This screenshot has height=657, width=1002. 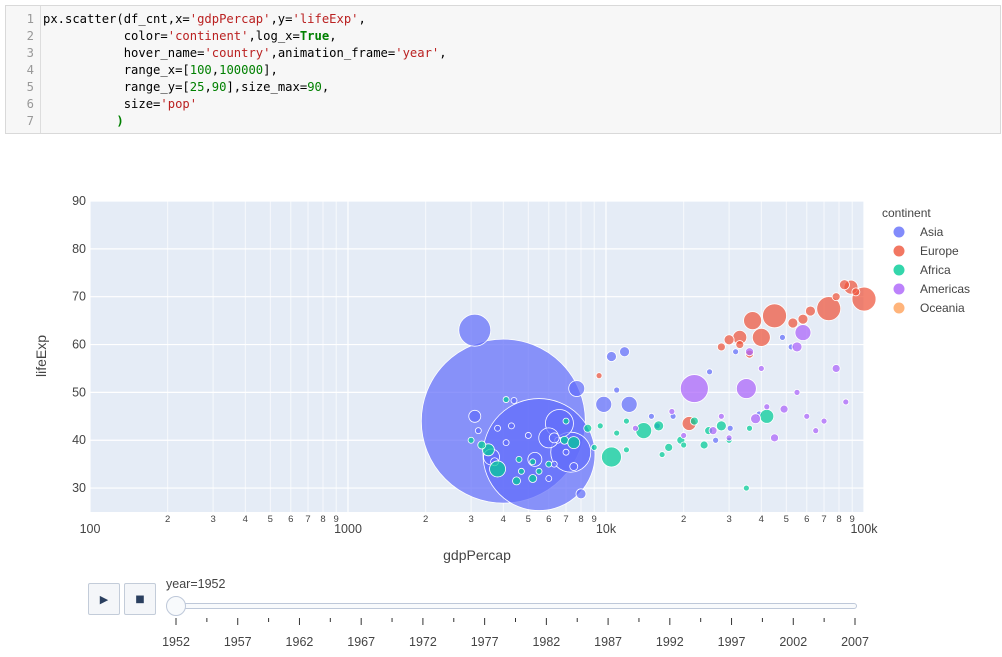 What do you see at coordinates (41, 356) in the screenshot?
I see `y-axis-title: lifeExp` at bounding box center [41, 356].